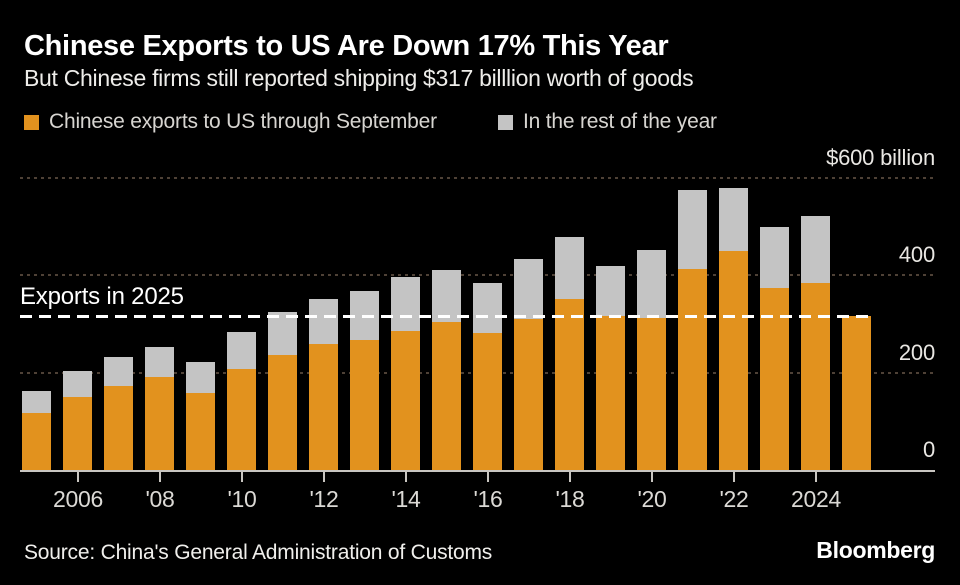  Describe the element at coordinates (200, 431) in the screenshot. I see `bar-2009-through-september` at that location.